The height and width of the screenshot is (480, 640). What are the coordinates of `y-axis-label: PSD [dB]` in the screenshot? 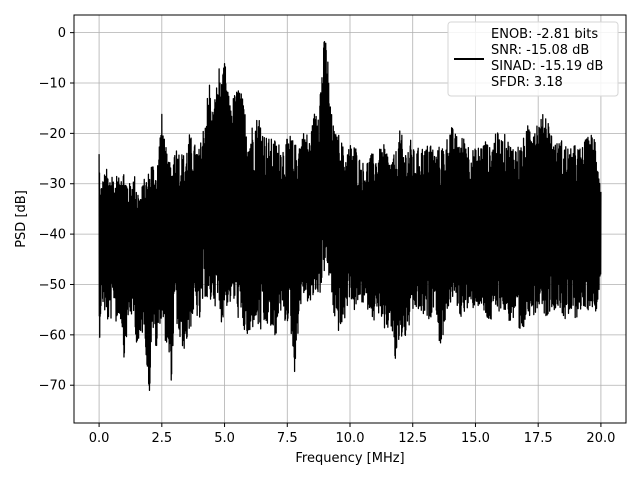 It's located at (21, 219).